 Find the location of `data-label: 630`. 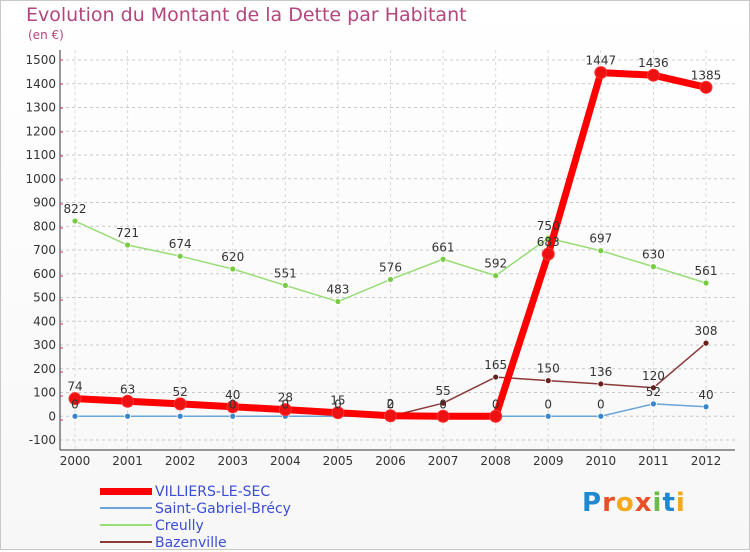

data-label: 630 is located at coordinates (653, 255).